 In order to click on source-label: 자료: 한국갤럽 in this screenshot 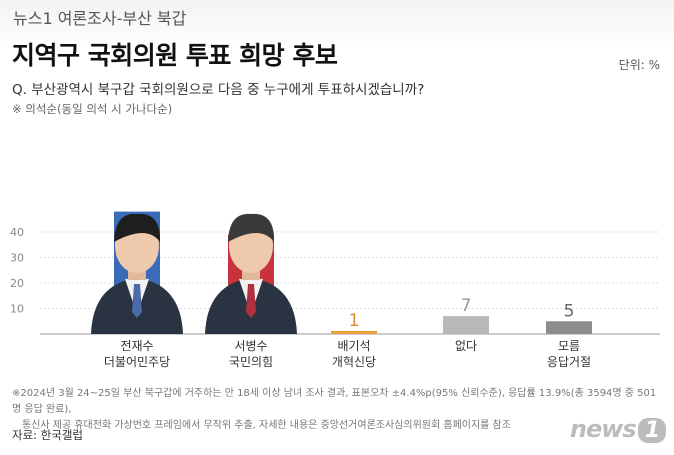, I will do `click(48, 435)`.